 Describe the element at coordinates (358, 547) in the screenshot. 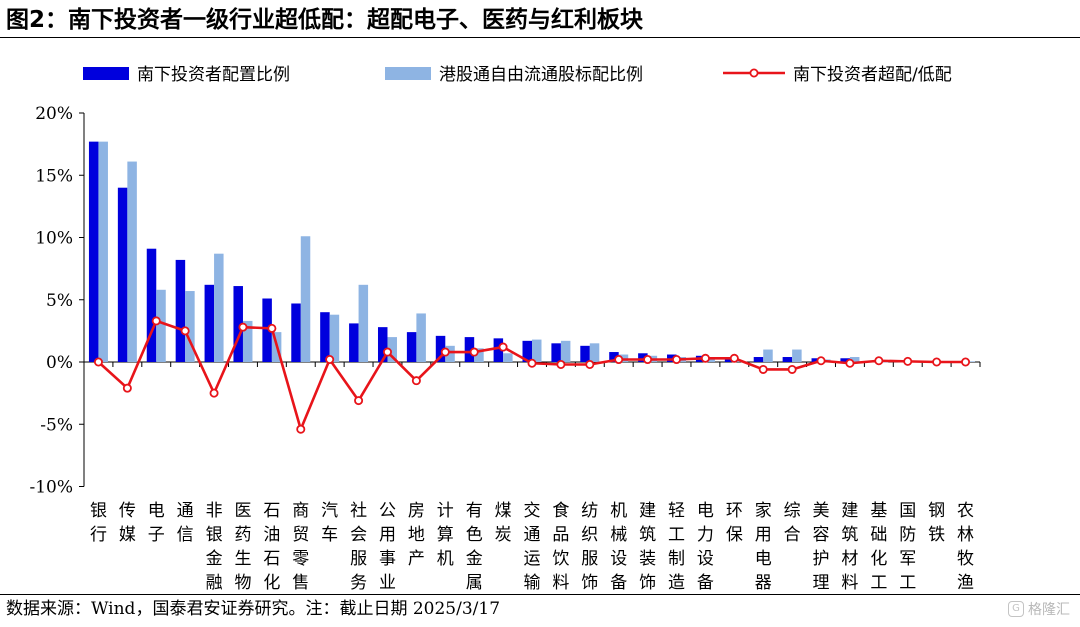

I see `x-category-label: 社会服务` at that location.